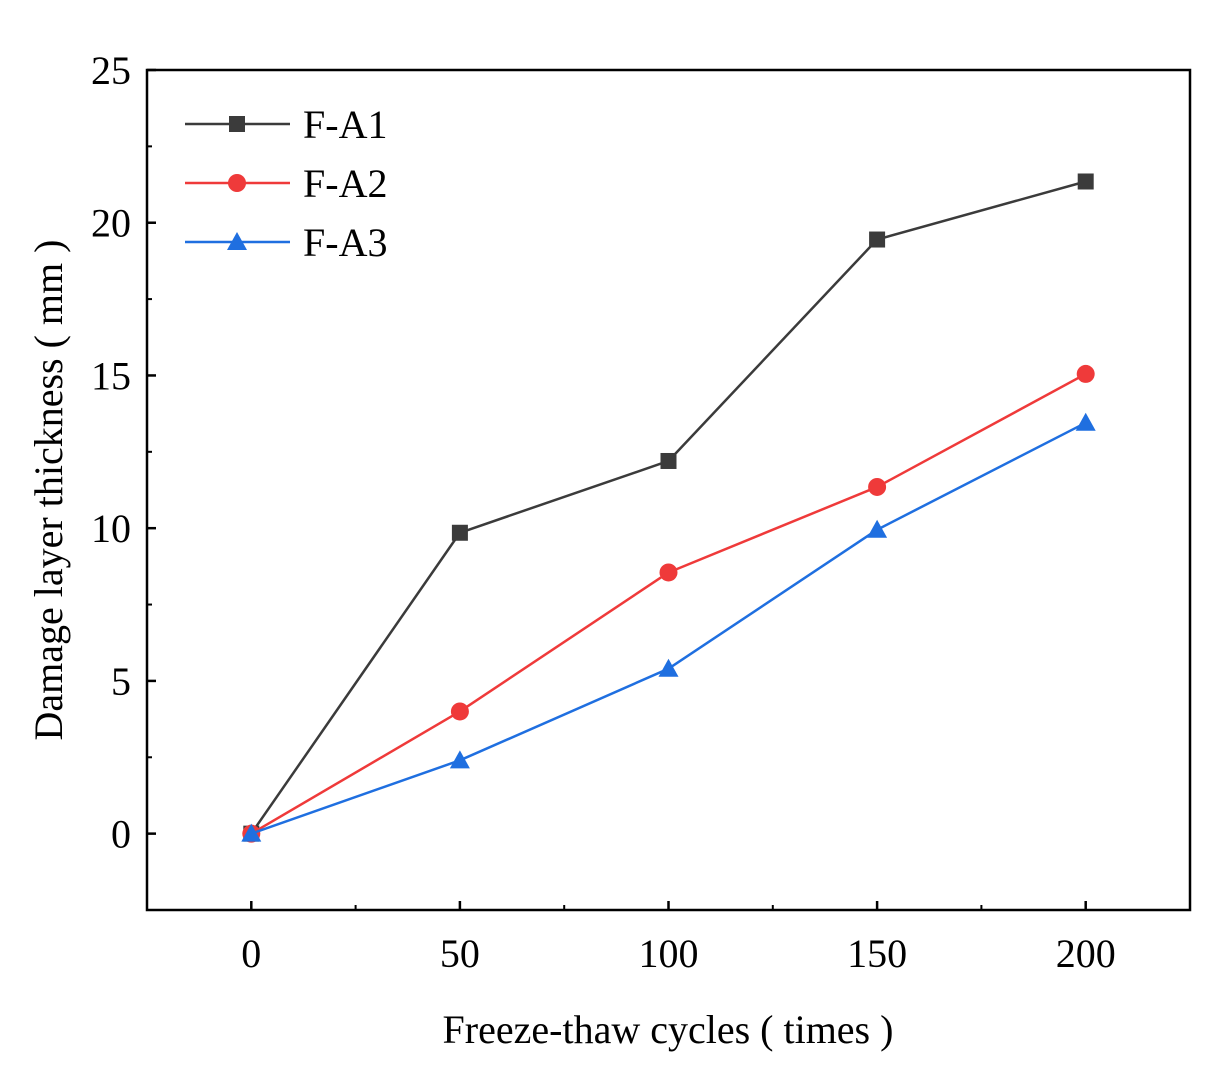 The height and width of the screenshot is (1087, 1227). Describe the element at coordinates (345, 124) in the screenshot. I see `legend-label-f-a1: F-A1` at that location.